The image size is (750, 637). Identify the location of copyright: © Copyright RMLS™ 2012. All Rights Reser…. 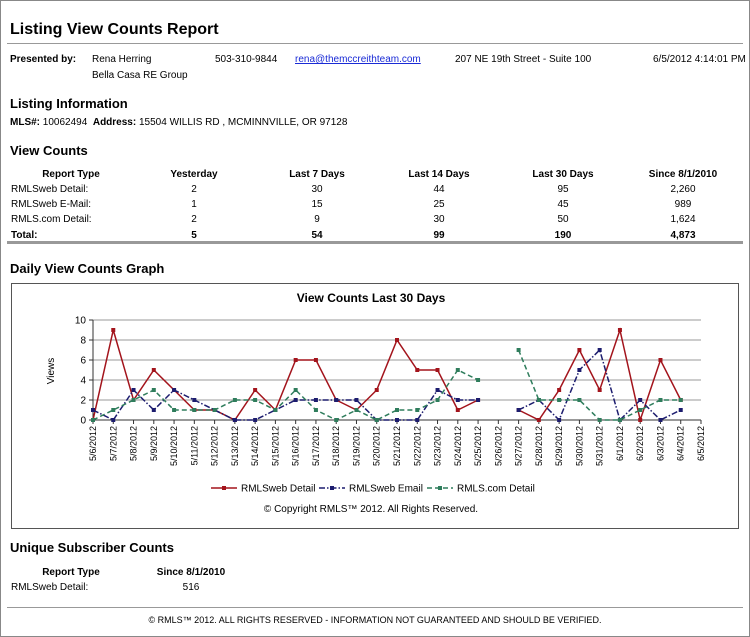
(371, 509).